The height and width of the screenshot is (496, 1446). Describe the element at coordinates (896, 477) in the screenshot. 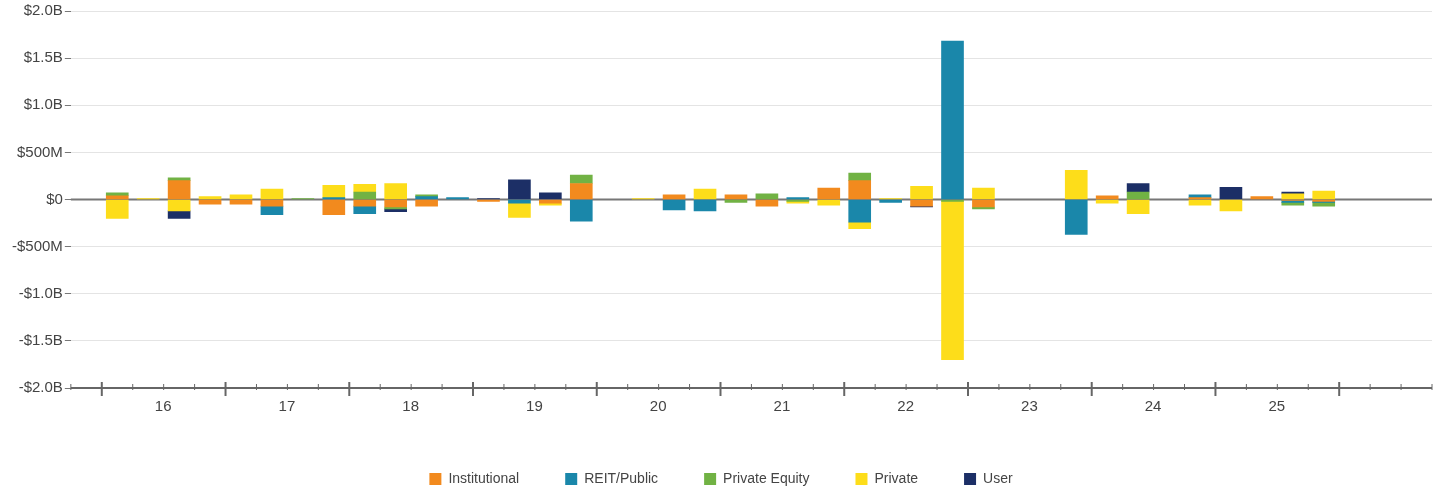

I see `legend-label: Private` at that location.